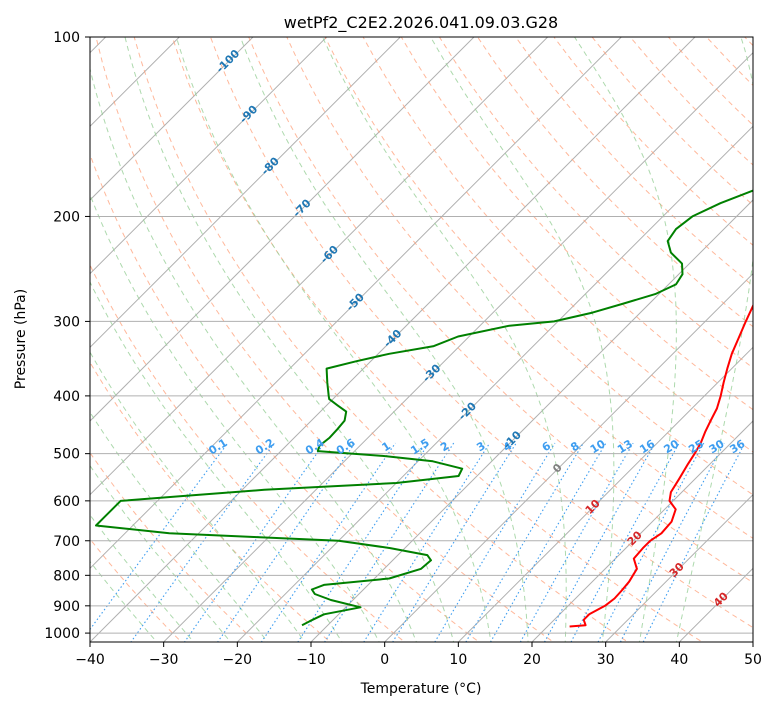 This screenshot has height=708, width=775. Describe the element at coordinates (164, 660) in the screenshot. I see `x-tick-label: −30` at that location.